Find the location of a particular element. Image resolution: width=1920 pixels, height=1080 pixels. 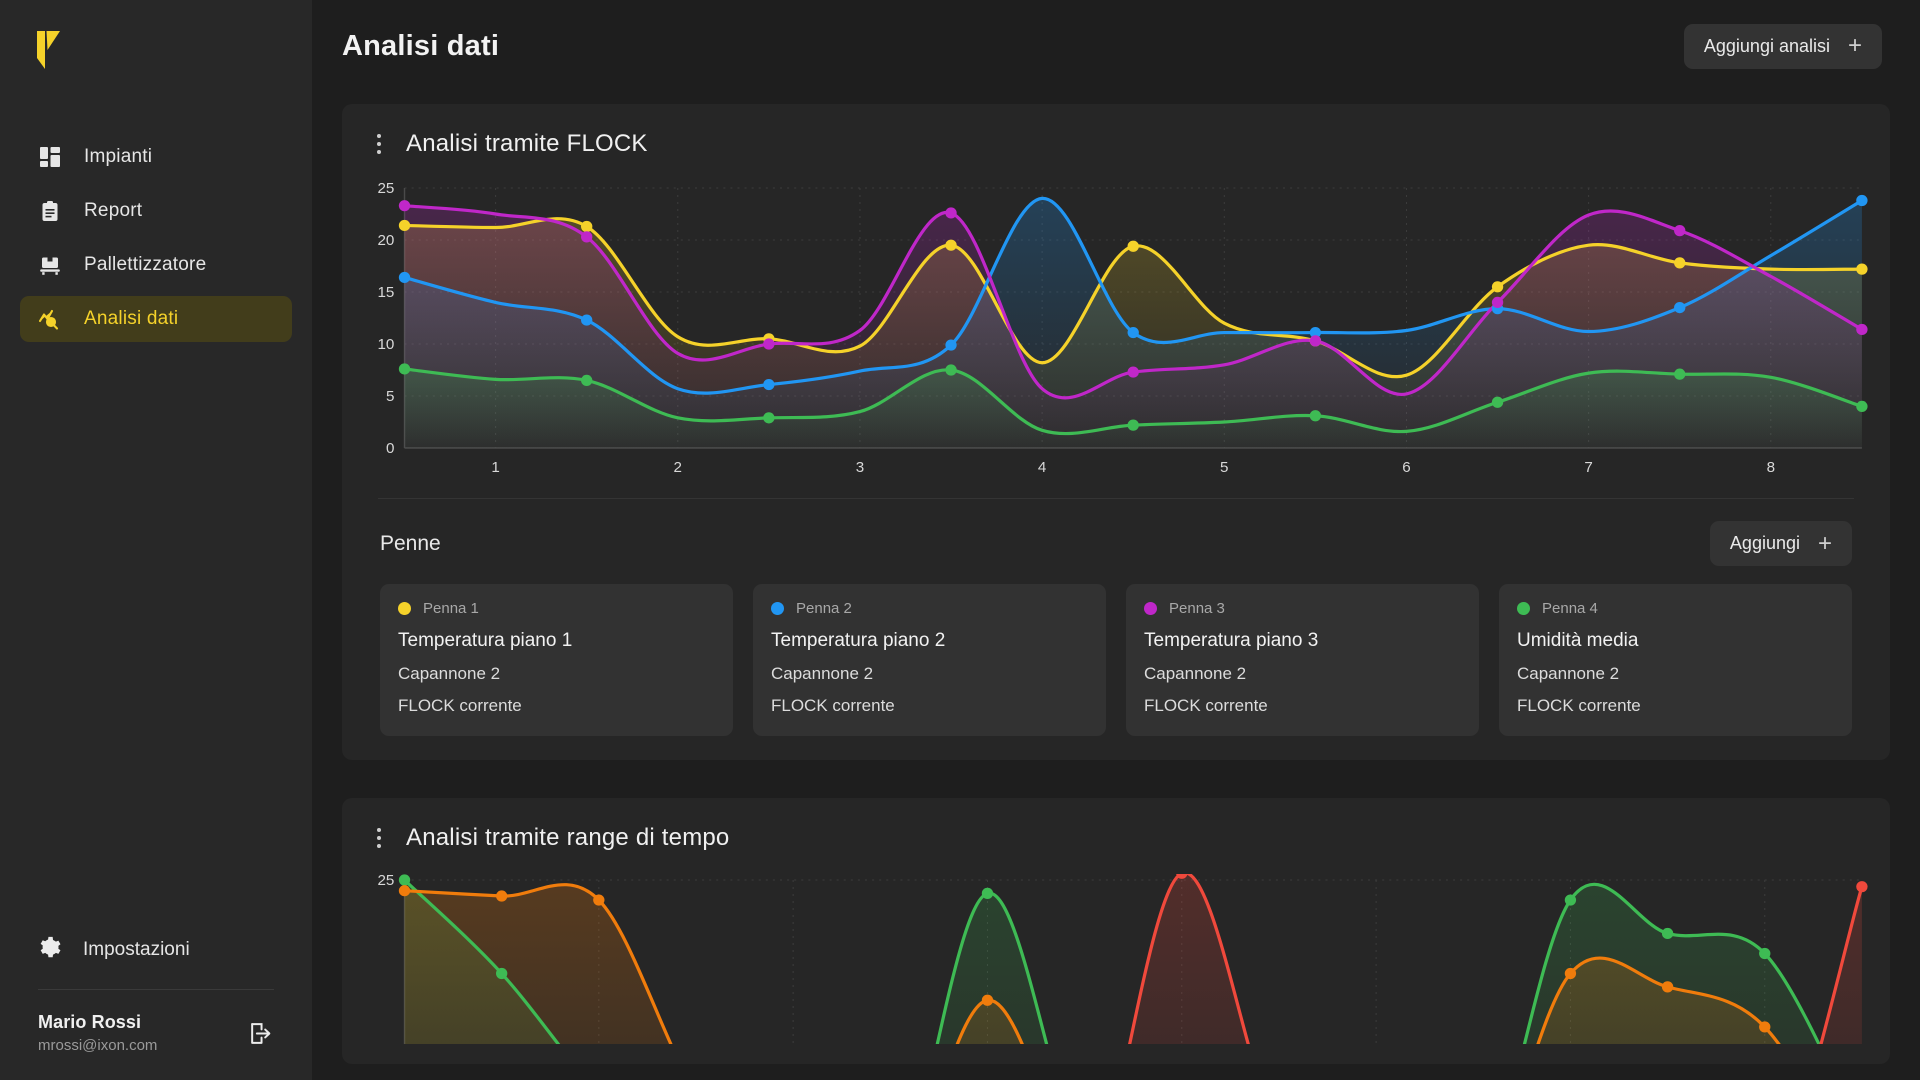

sidebar-item-label: Pallettizzatore is located at coordinates (145, 264).